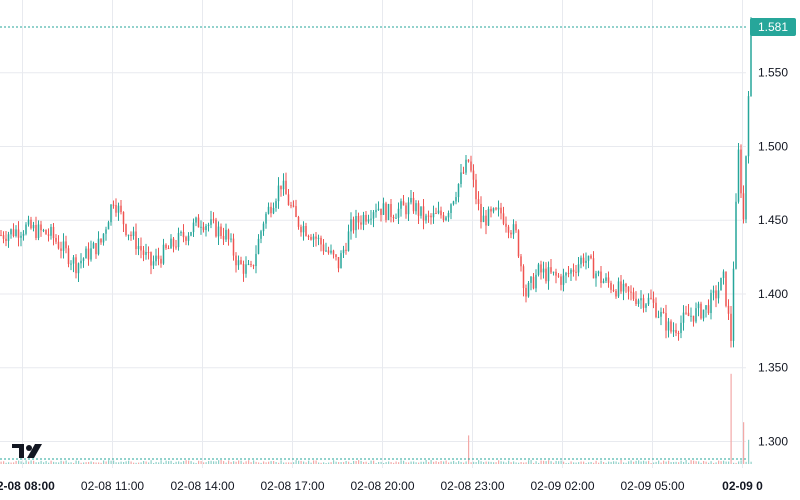 This screenshot has width=800, height=500. What do you see at coordinates (773, 73) in the screenshot?
I see `price-tick-label: 1.550` at bounding box center [773, 73].